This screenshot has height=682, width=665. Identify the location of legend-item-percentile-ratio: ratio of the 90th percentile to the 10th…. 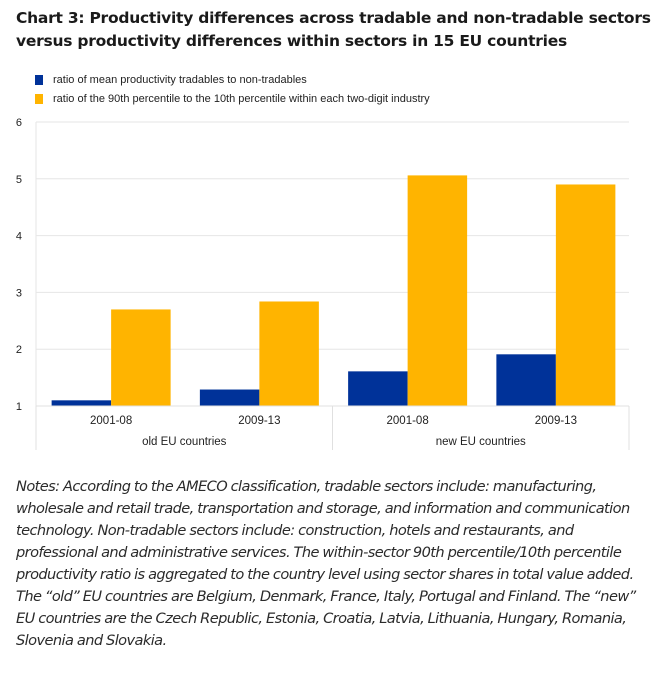
(232, 98).